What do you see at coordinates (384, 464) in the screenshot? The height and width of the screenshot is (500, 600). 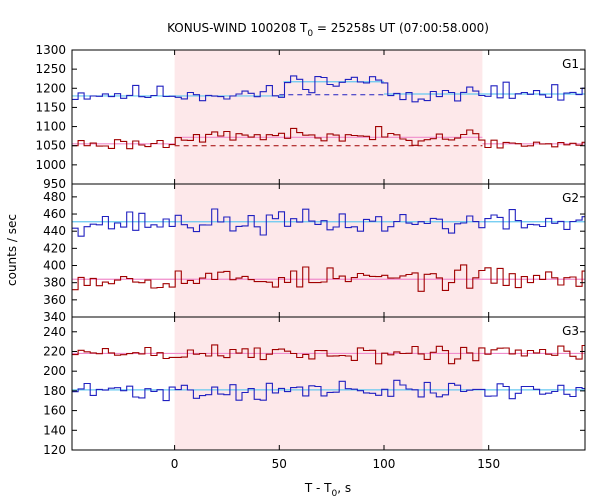 I see `x-tick-label: 100` at bounding box center [384, 464].